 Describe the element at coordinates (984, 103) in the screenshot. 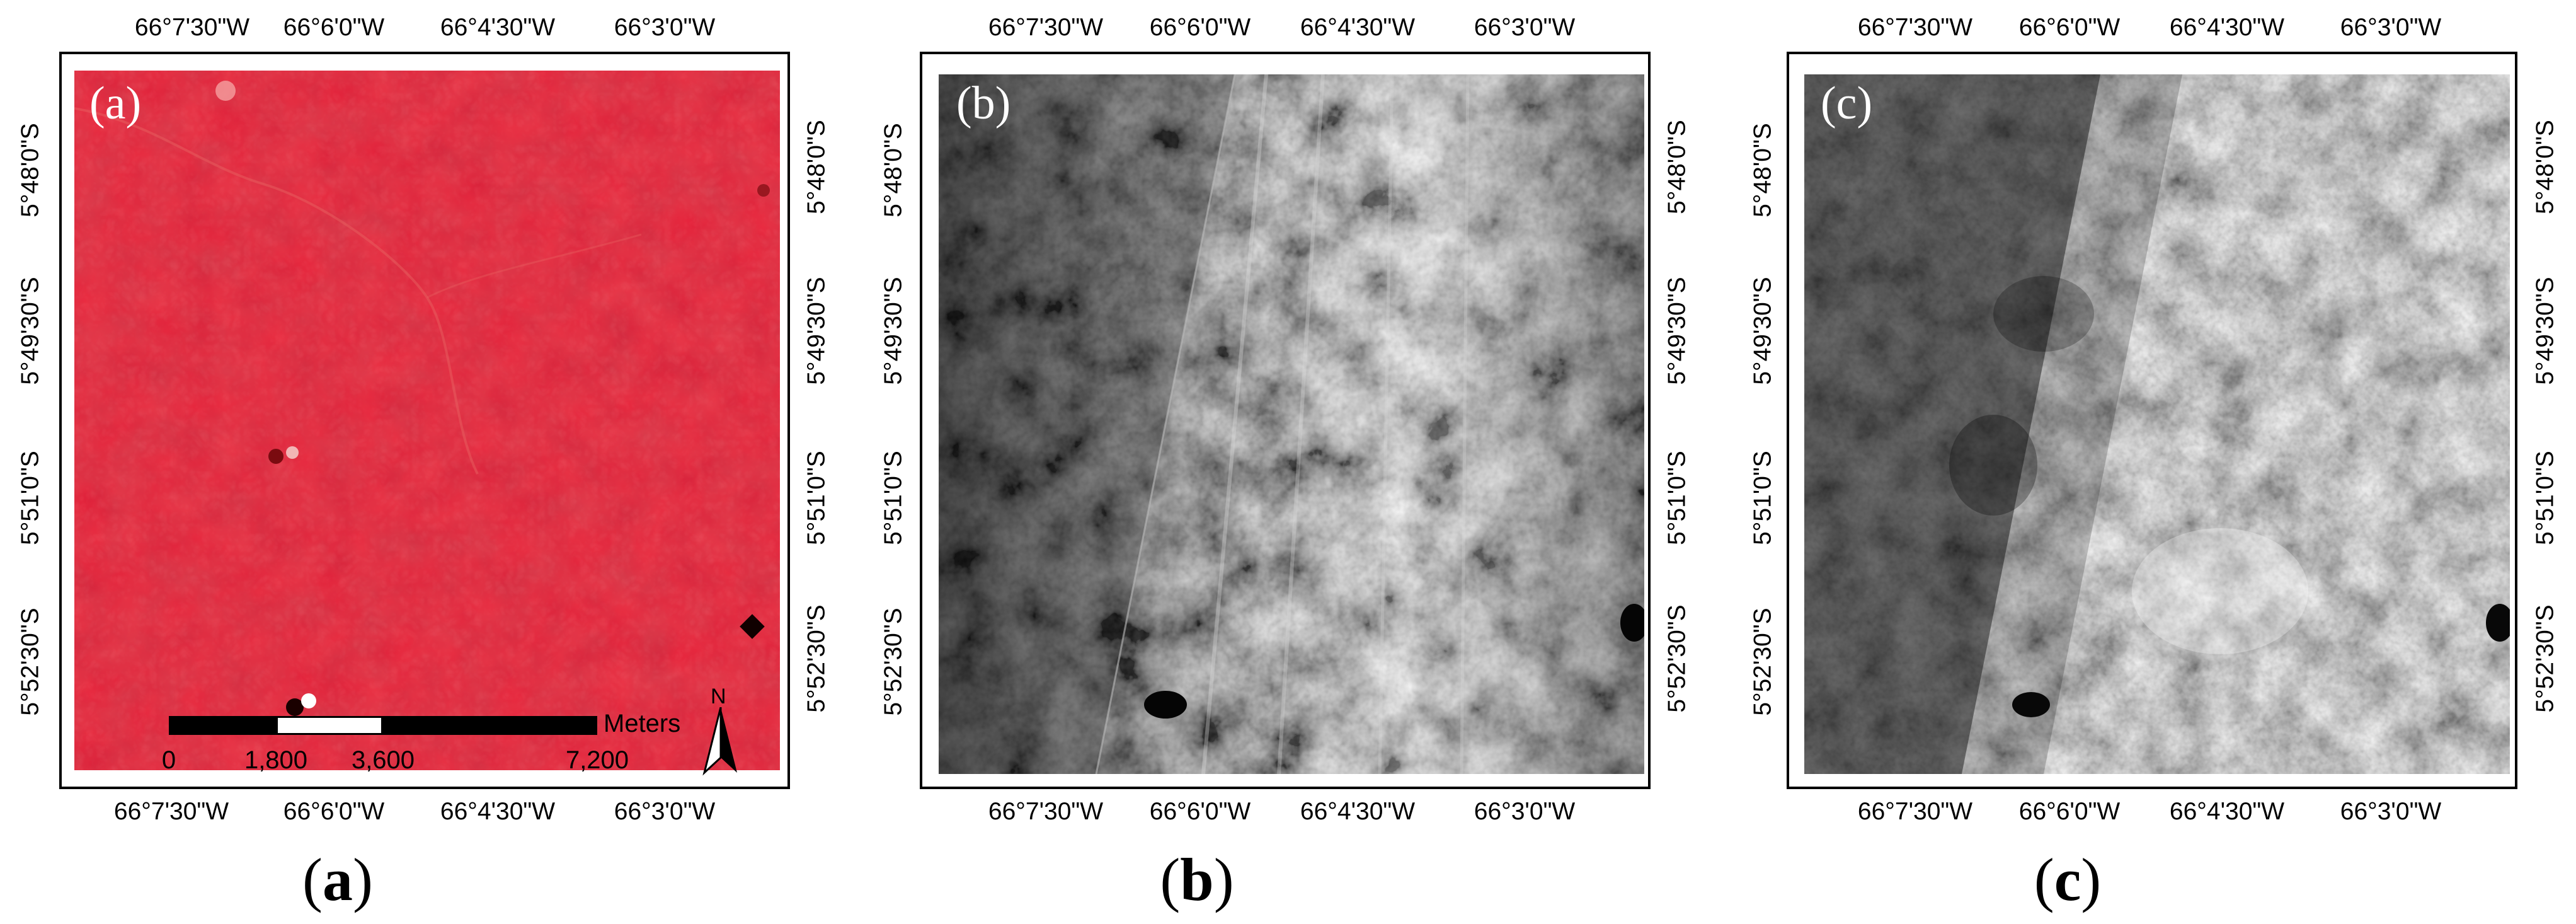

I see `panel-inner-label: (b)` at that location.